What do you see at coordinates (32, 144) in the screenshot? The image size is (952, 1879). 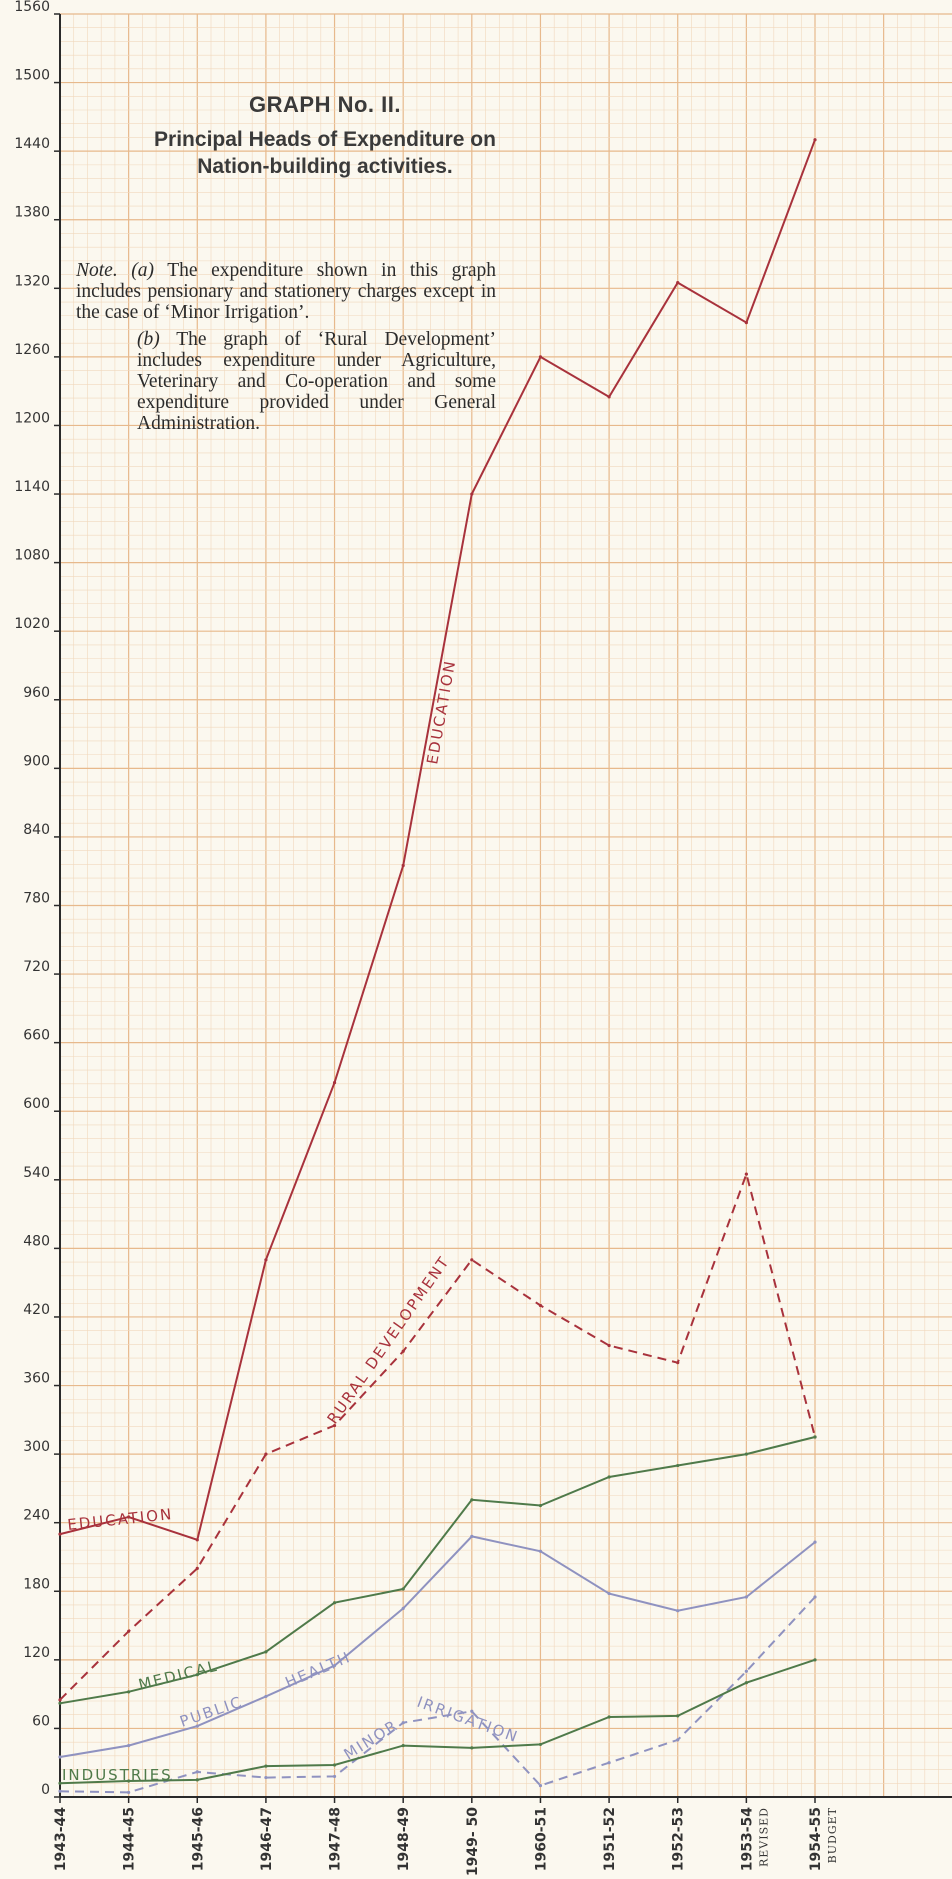 I see `y-tick-label: 1440` at bounding box center [32, 144].